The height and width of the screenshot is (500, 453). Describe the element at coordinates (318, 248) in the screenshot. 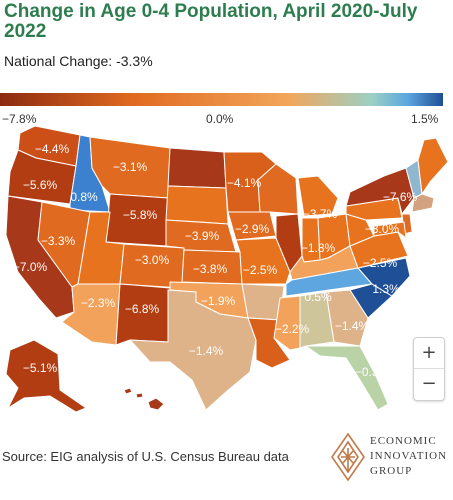

I see `label-kentucky: −1.8%` at that location.